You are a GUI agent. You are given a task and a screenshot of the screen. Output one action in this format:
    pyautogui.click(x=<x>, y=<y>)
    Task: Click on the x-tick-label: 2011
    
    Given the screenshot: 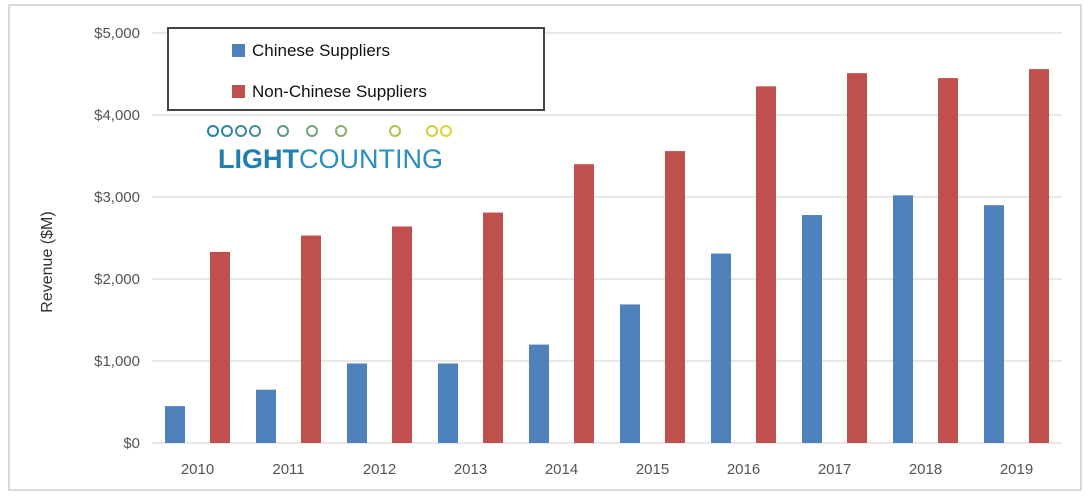 What is the action you would take?
    pyautogui.click(x=288, y=469)
    